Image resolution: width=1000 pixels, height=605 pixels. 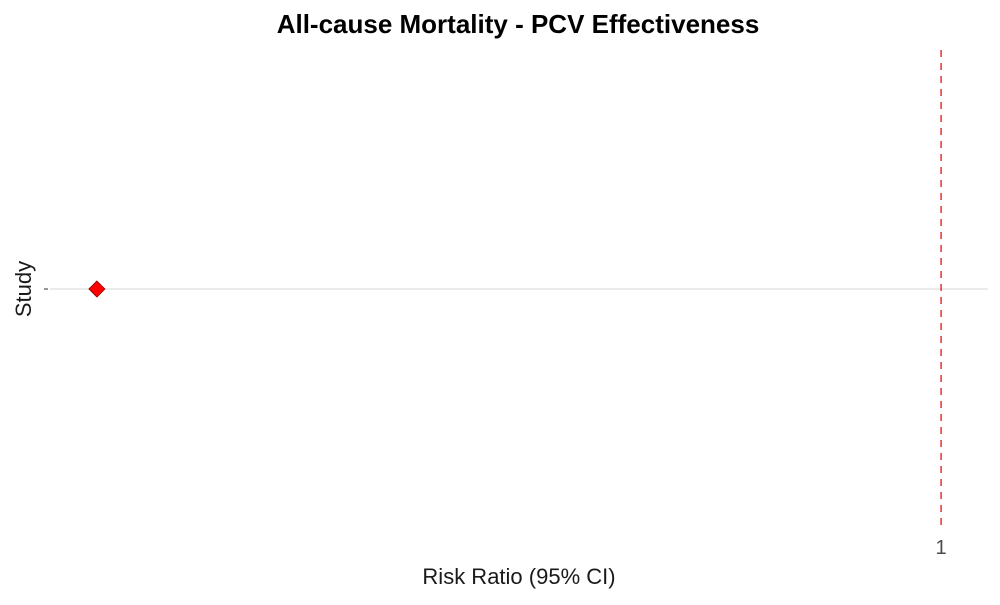 I want to click on x-axis-label: Risk Ratio (95% CI), so click(x=518, y=576).